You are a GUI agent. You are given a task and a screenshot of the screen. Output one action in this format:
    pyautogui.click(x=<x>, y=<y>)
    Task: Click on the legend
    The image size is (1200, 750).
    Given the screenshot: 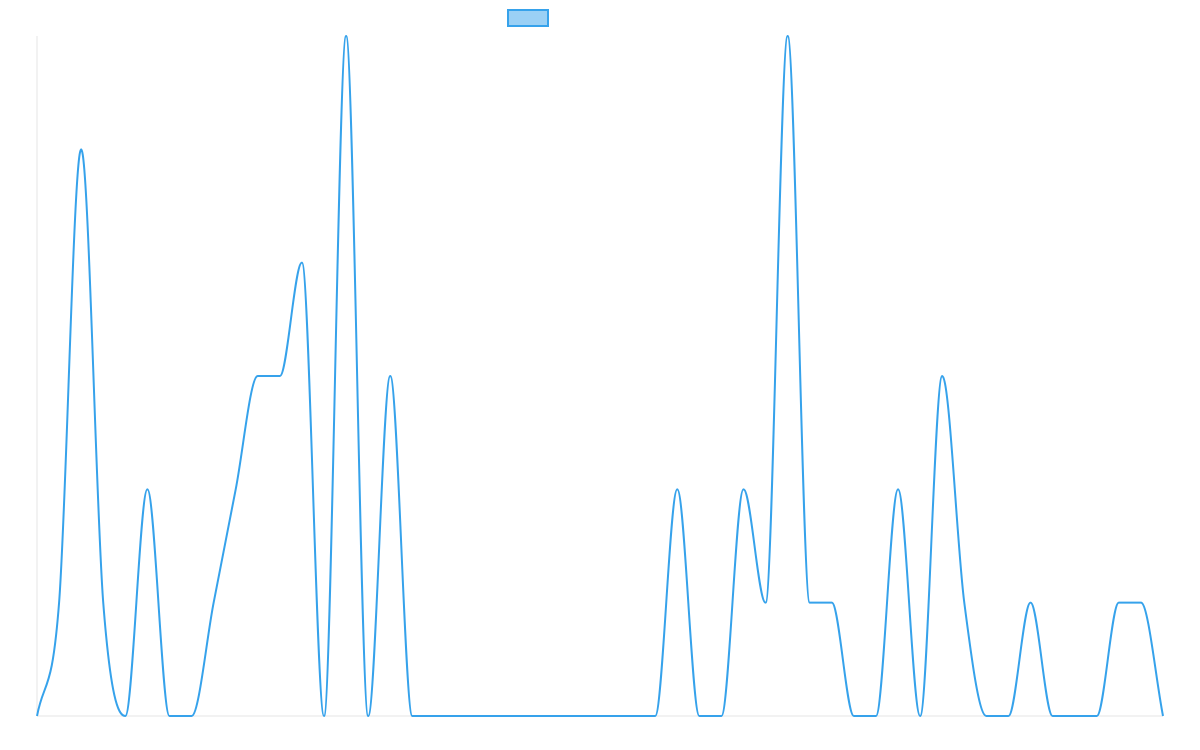 What is the action you would take?
    pyautogui.click(x=528, y=18)
    